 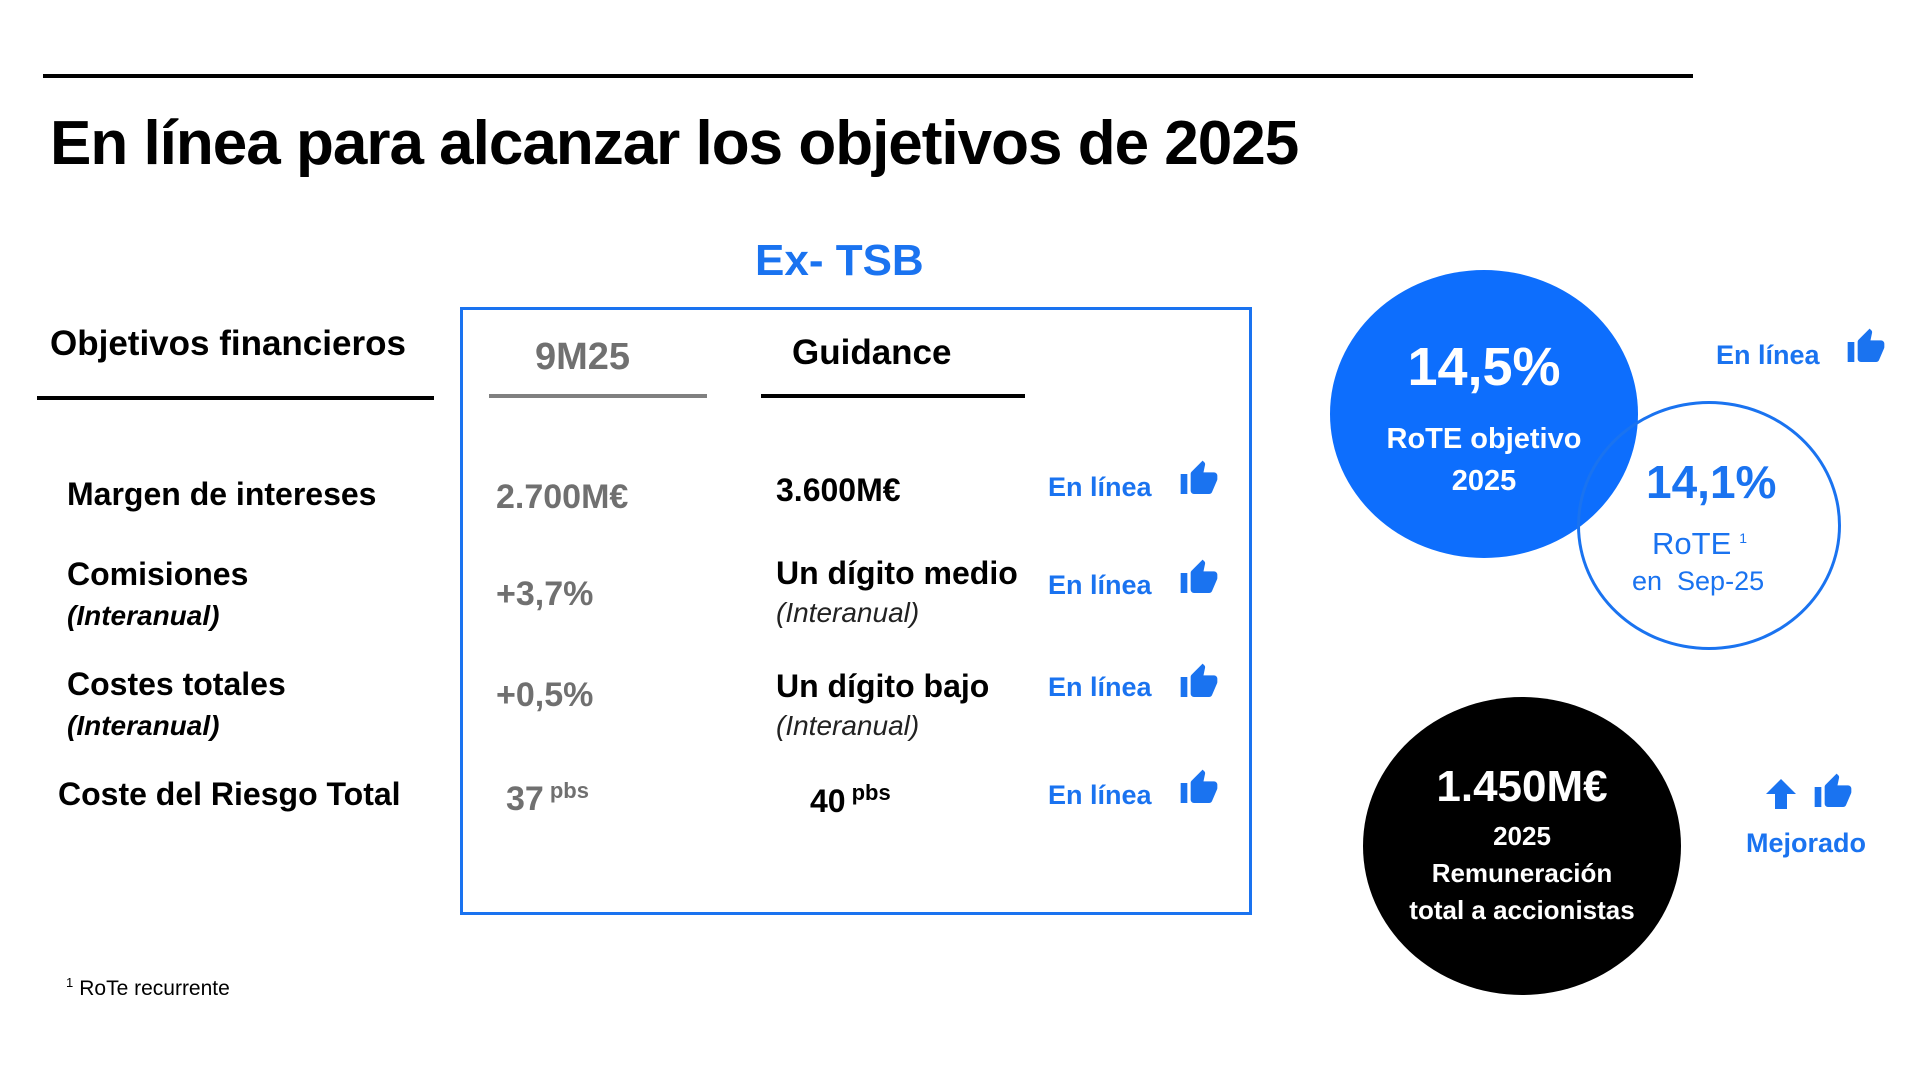 What do you see at coordinates (1806, 843) in the screenshot?
I see `shareholder-status: Mejorado` at bounding box center [1806, 843].